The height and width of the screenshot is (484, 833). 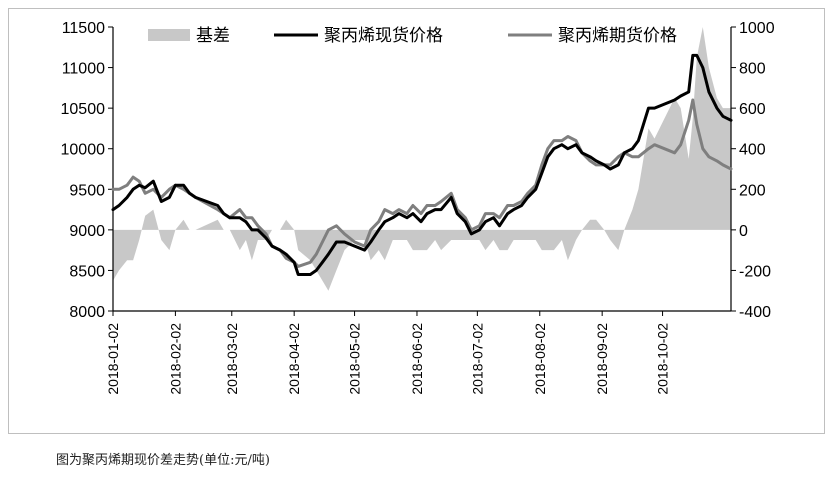 What do you see at coordinates (757, 28) in the screenshot?
I see `right-tick-label: 1000` at bounding box center [757, 28].